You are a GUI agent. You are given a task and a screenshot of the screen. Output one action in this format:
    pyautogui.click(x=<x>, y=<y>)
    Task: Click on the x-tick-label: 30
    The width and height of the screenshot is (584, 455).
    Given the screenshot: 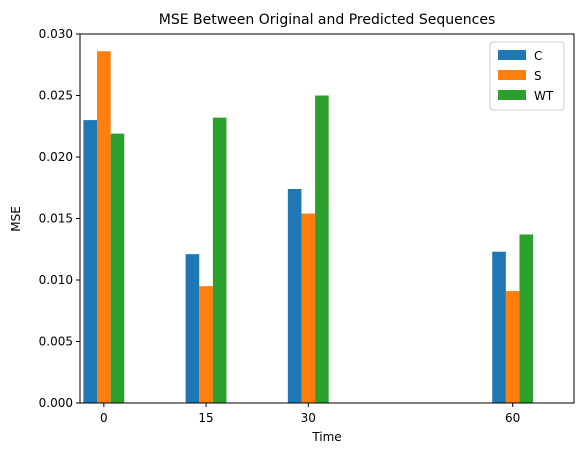 What is the action you would take?
    pyautogui.click(x=308, y=418)
    